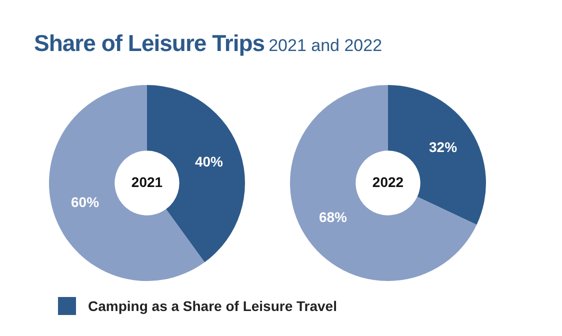 This screenshot has height=336, width=562. What do you see at coordinates (325, 45) in the screenshot?
I see `text: 2021 and 2022` at bounding box center [325, 45].